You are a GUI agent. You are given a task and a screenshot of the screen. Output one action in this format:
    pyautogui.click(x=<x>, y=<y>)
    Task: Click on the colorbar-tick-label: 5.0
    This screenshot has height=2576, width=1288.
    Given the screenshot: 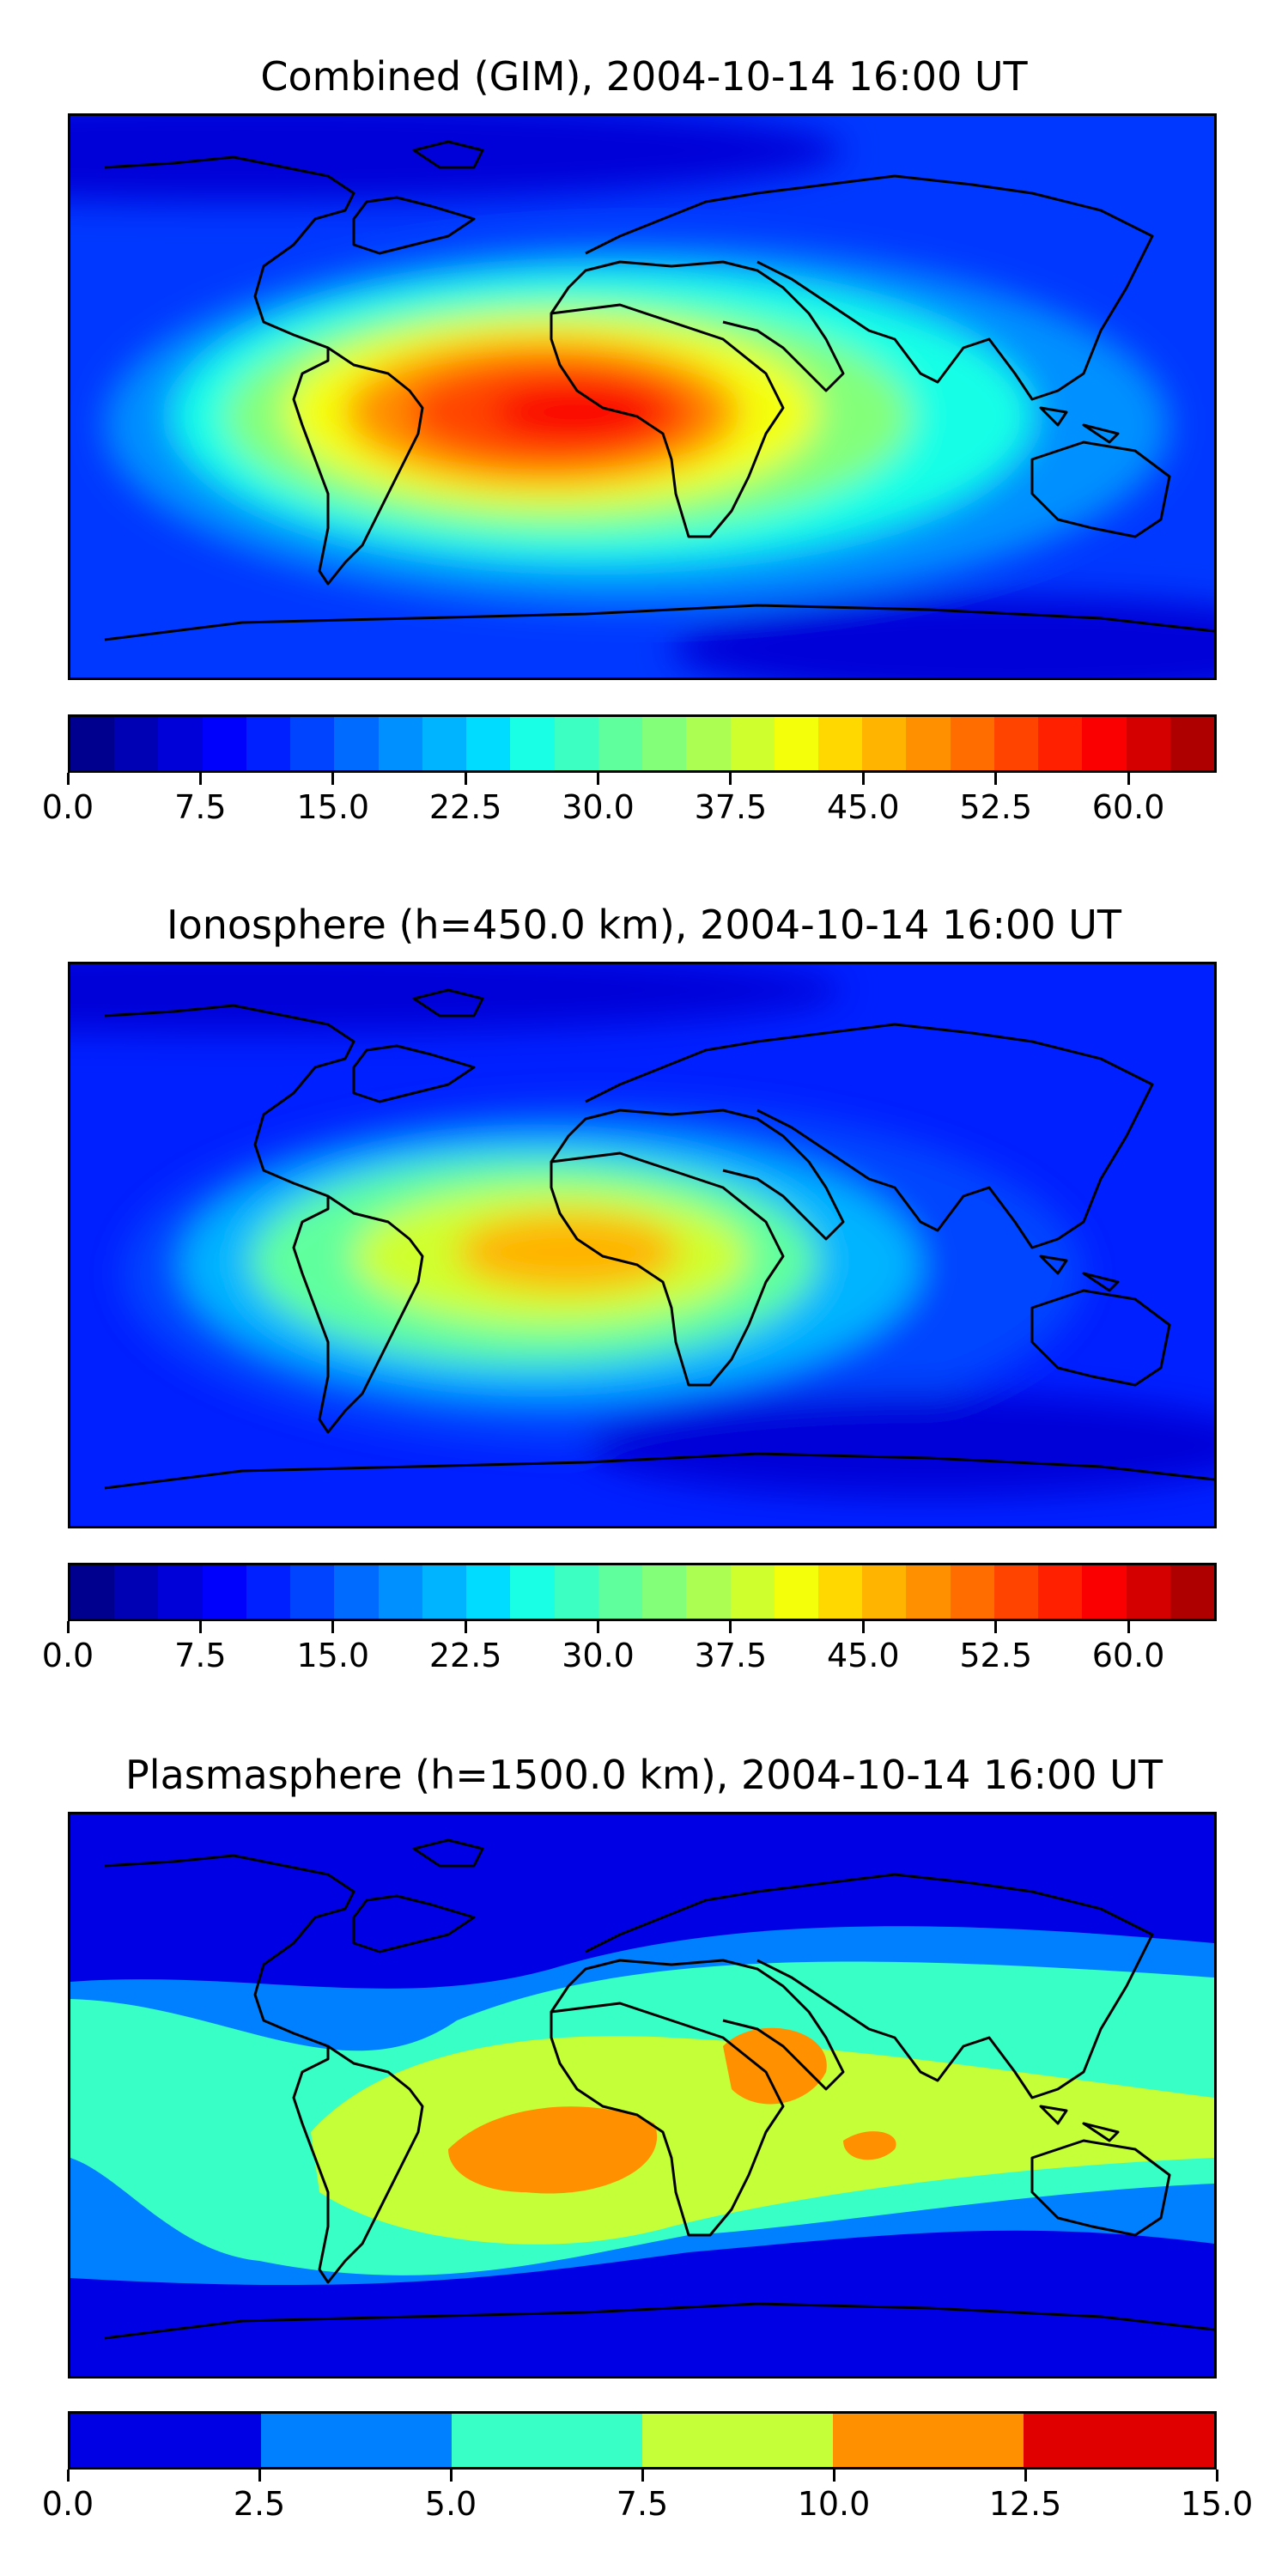 What is the action you would take?
    pyautogui.click(x=450, y=2504)
    